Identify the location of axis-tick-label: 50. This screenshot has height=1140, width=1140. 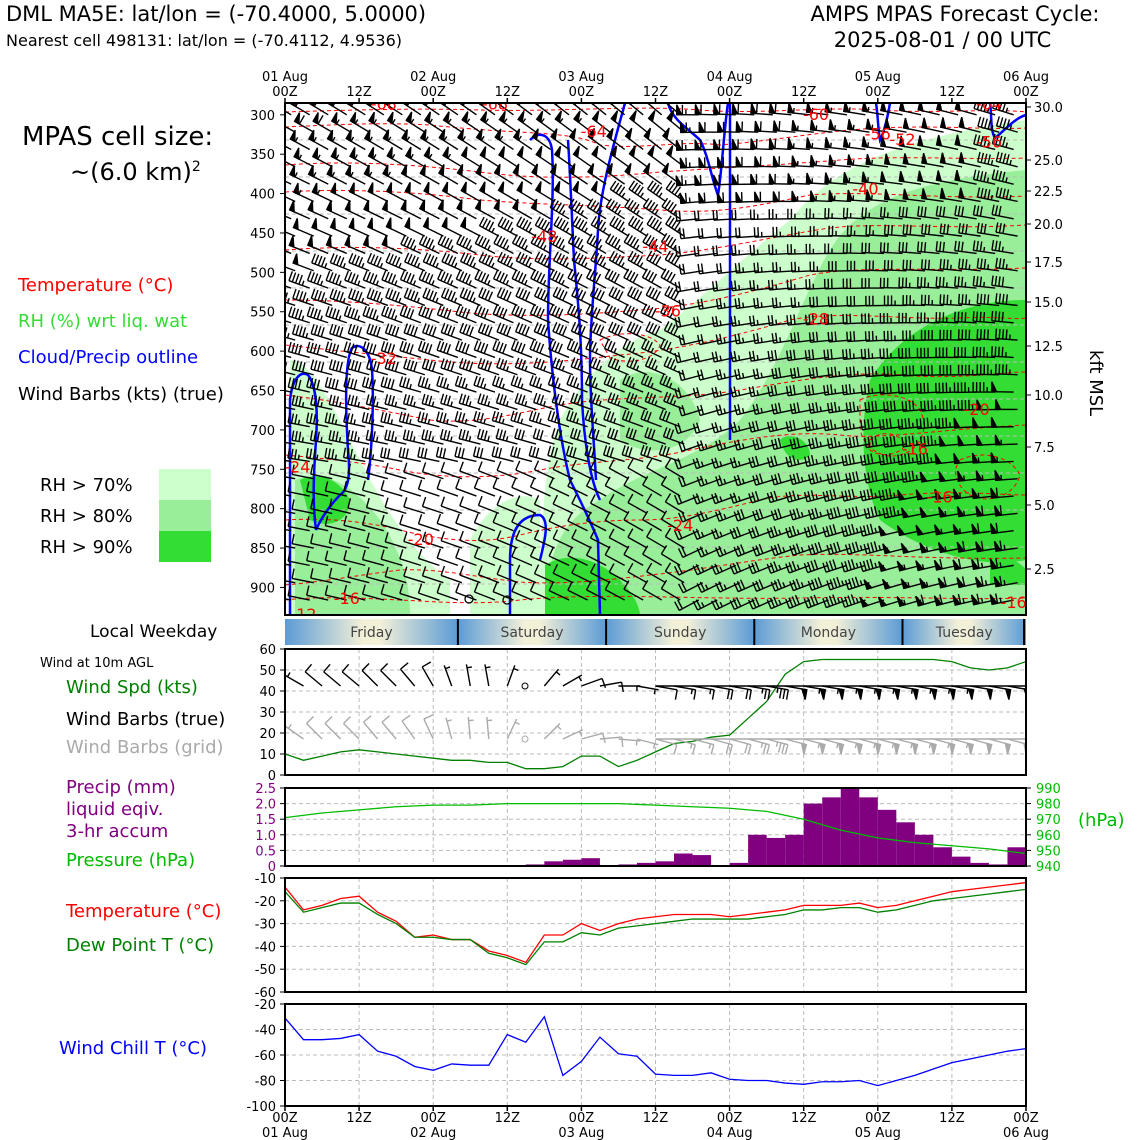
(267, 671).